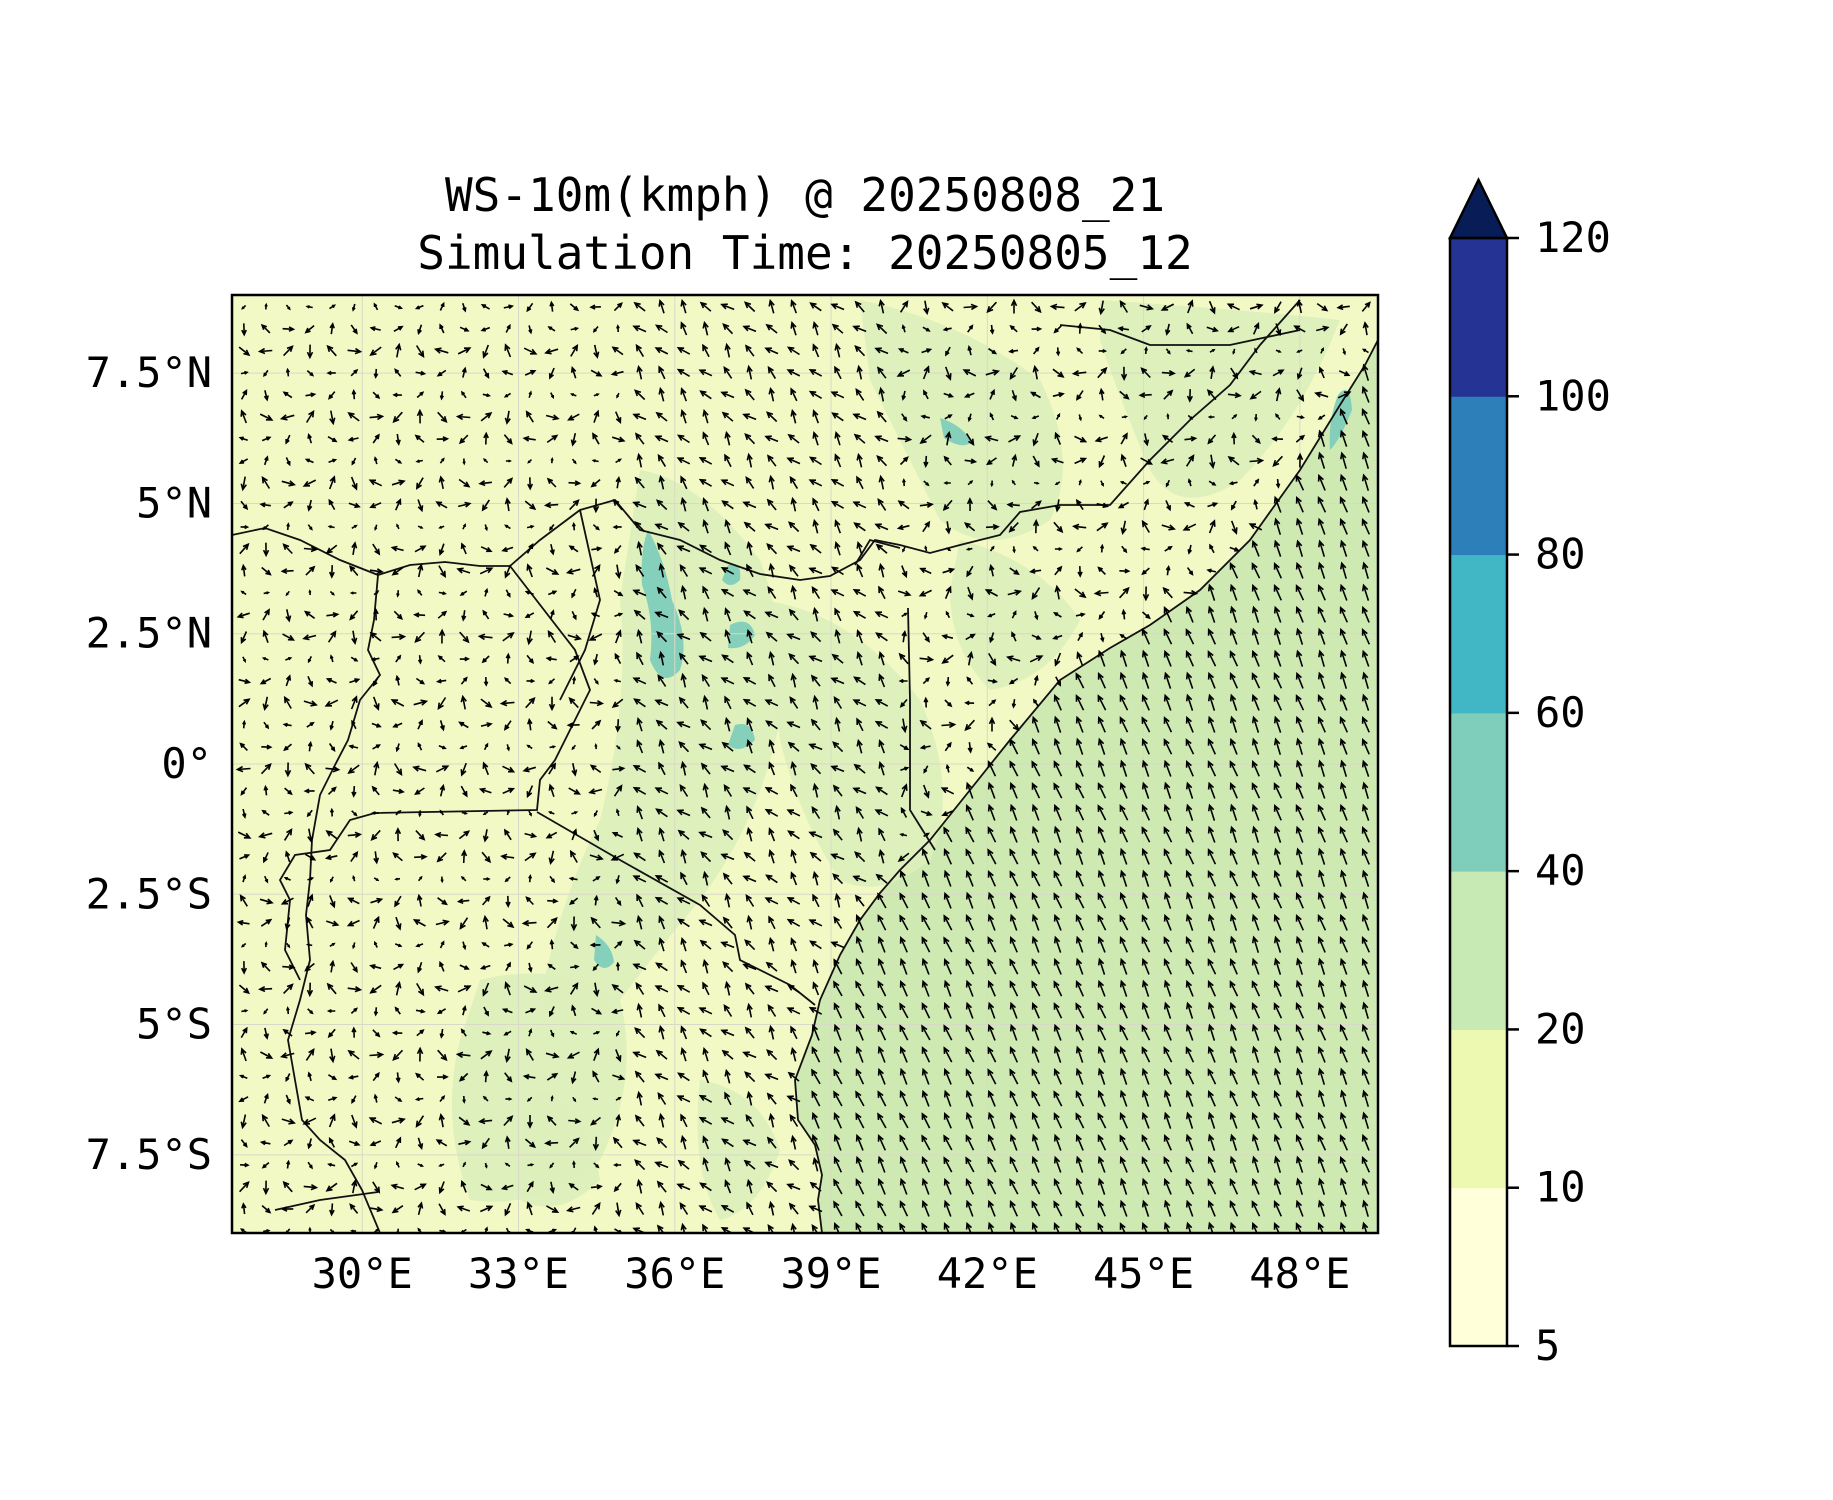 This screenshot has width=1833, height=1500. What do you see at coordinates (674, 1273) in the screenshot?
I see `lon-tick-label: 36°E` at bounding box center [674, 1273].